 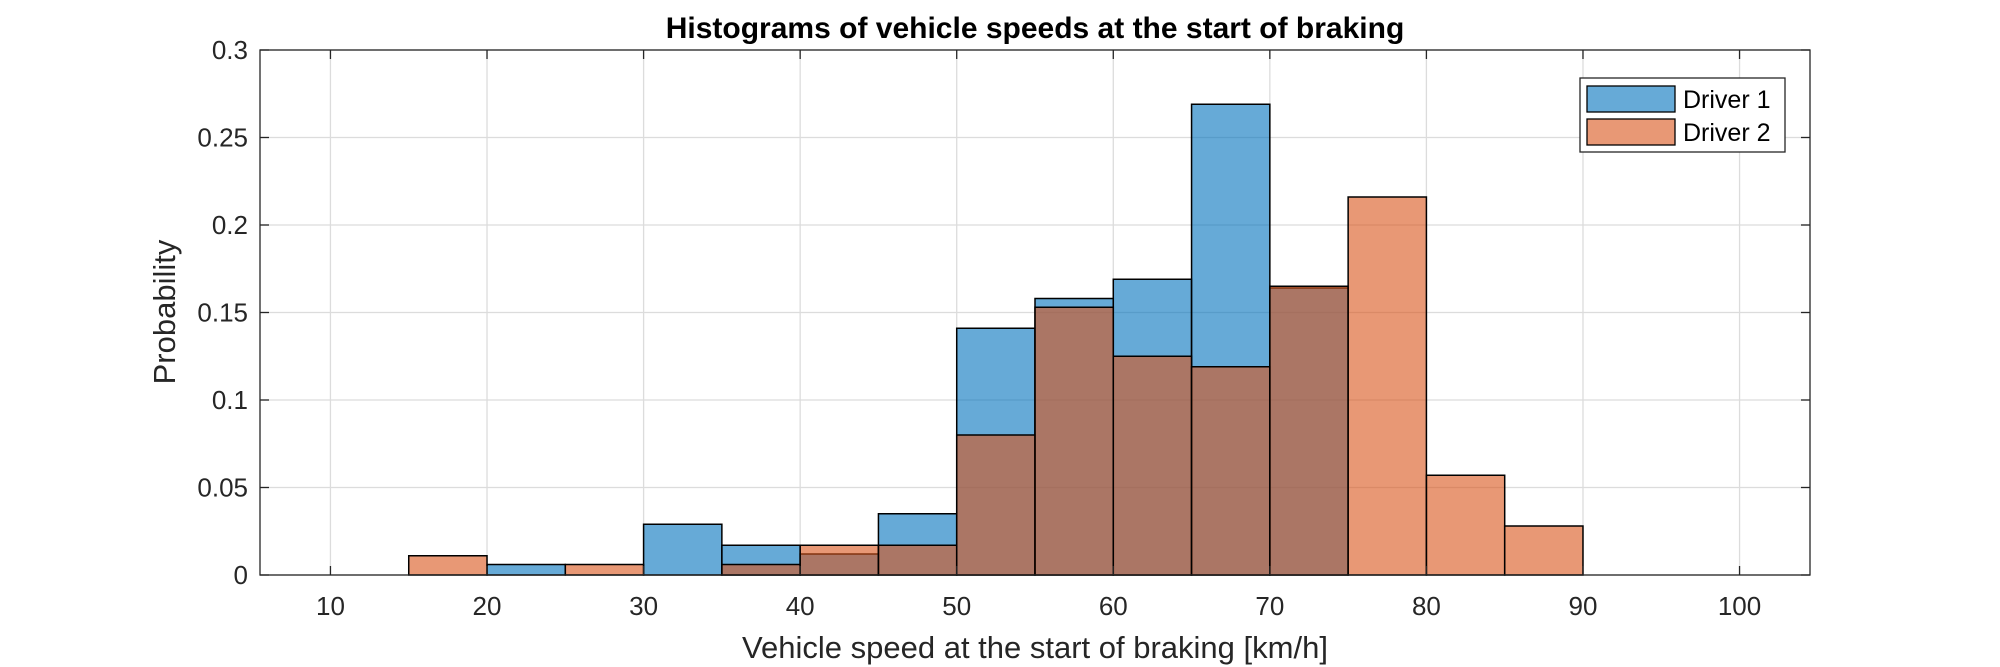 What do you see at coordinates (1583, 606) in the screenshot?
I see `x-tick-label: 90` at bounding box center [1583, 606].